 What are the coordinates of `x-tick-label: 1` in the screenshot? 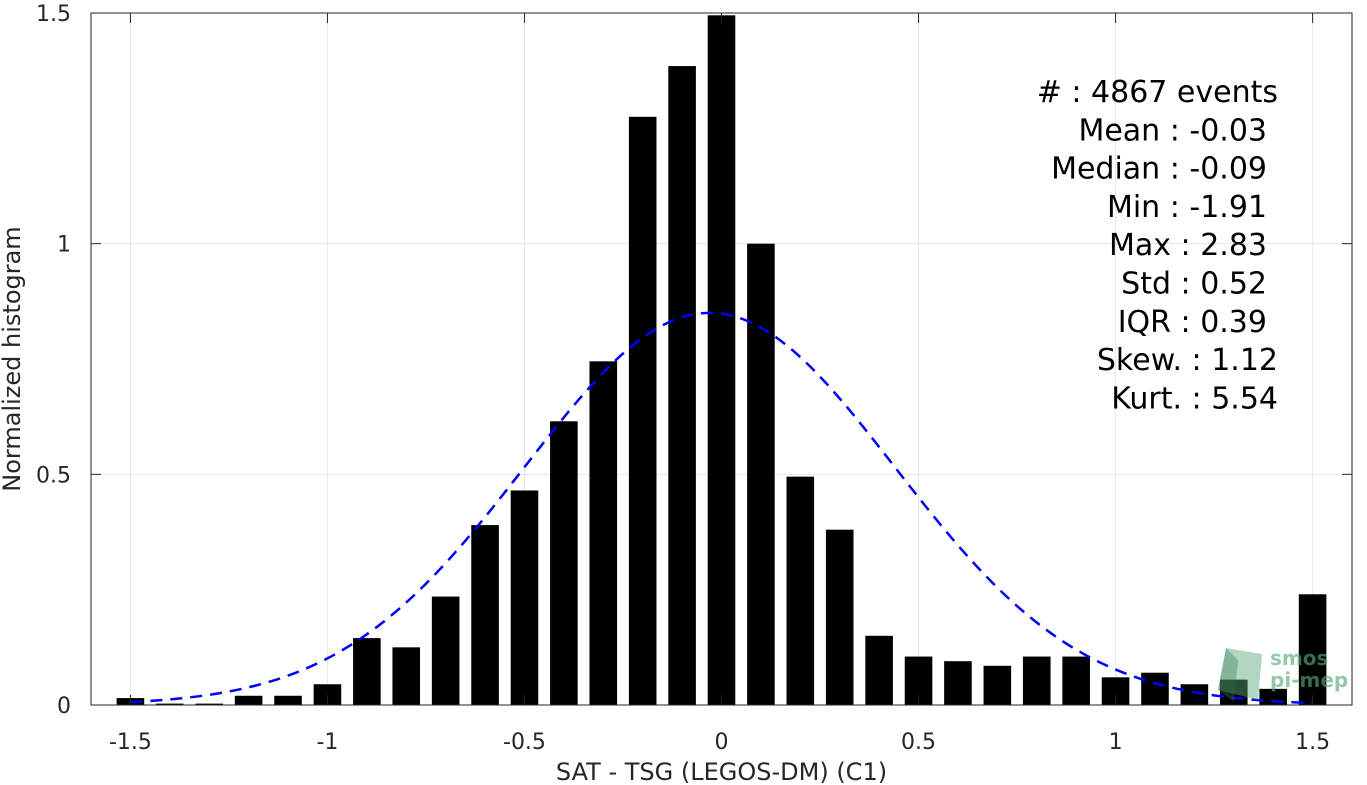 It's located at (1116, 742).